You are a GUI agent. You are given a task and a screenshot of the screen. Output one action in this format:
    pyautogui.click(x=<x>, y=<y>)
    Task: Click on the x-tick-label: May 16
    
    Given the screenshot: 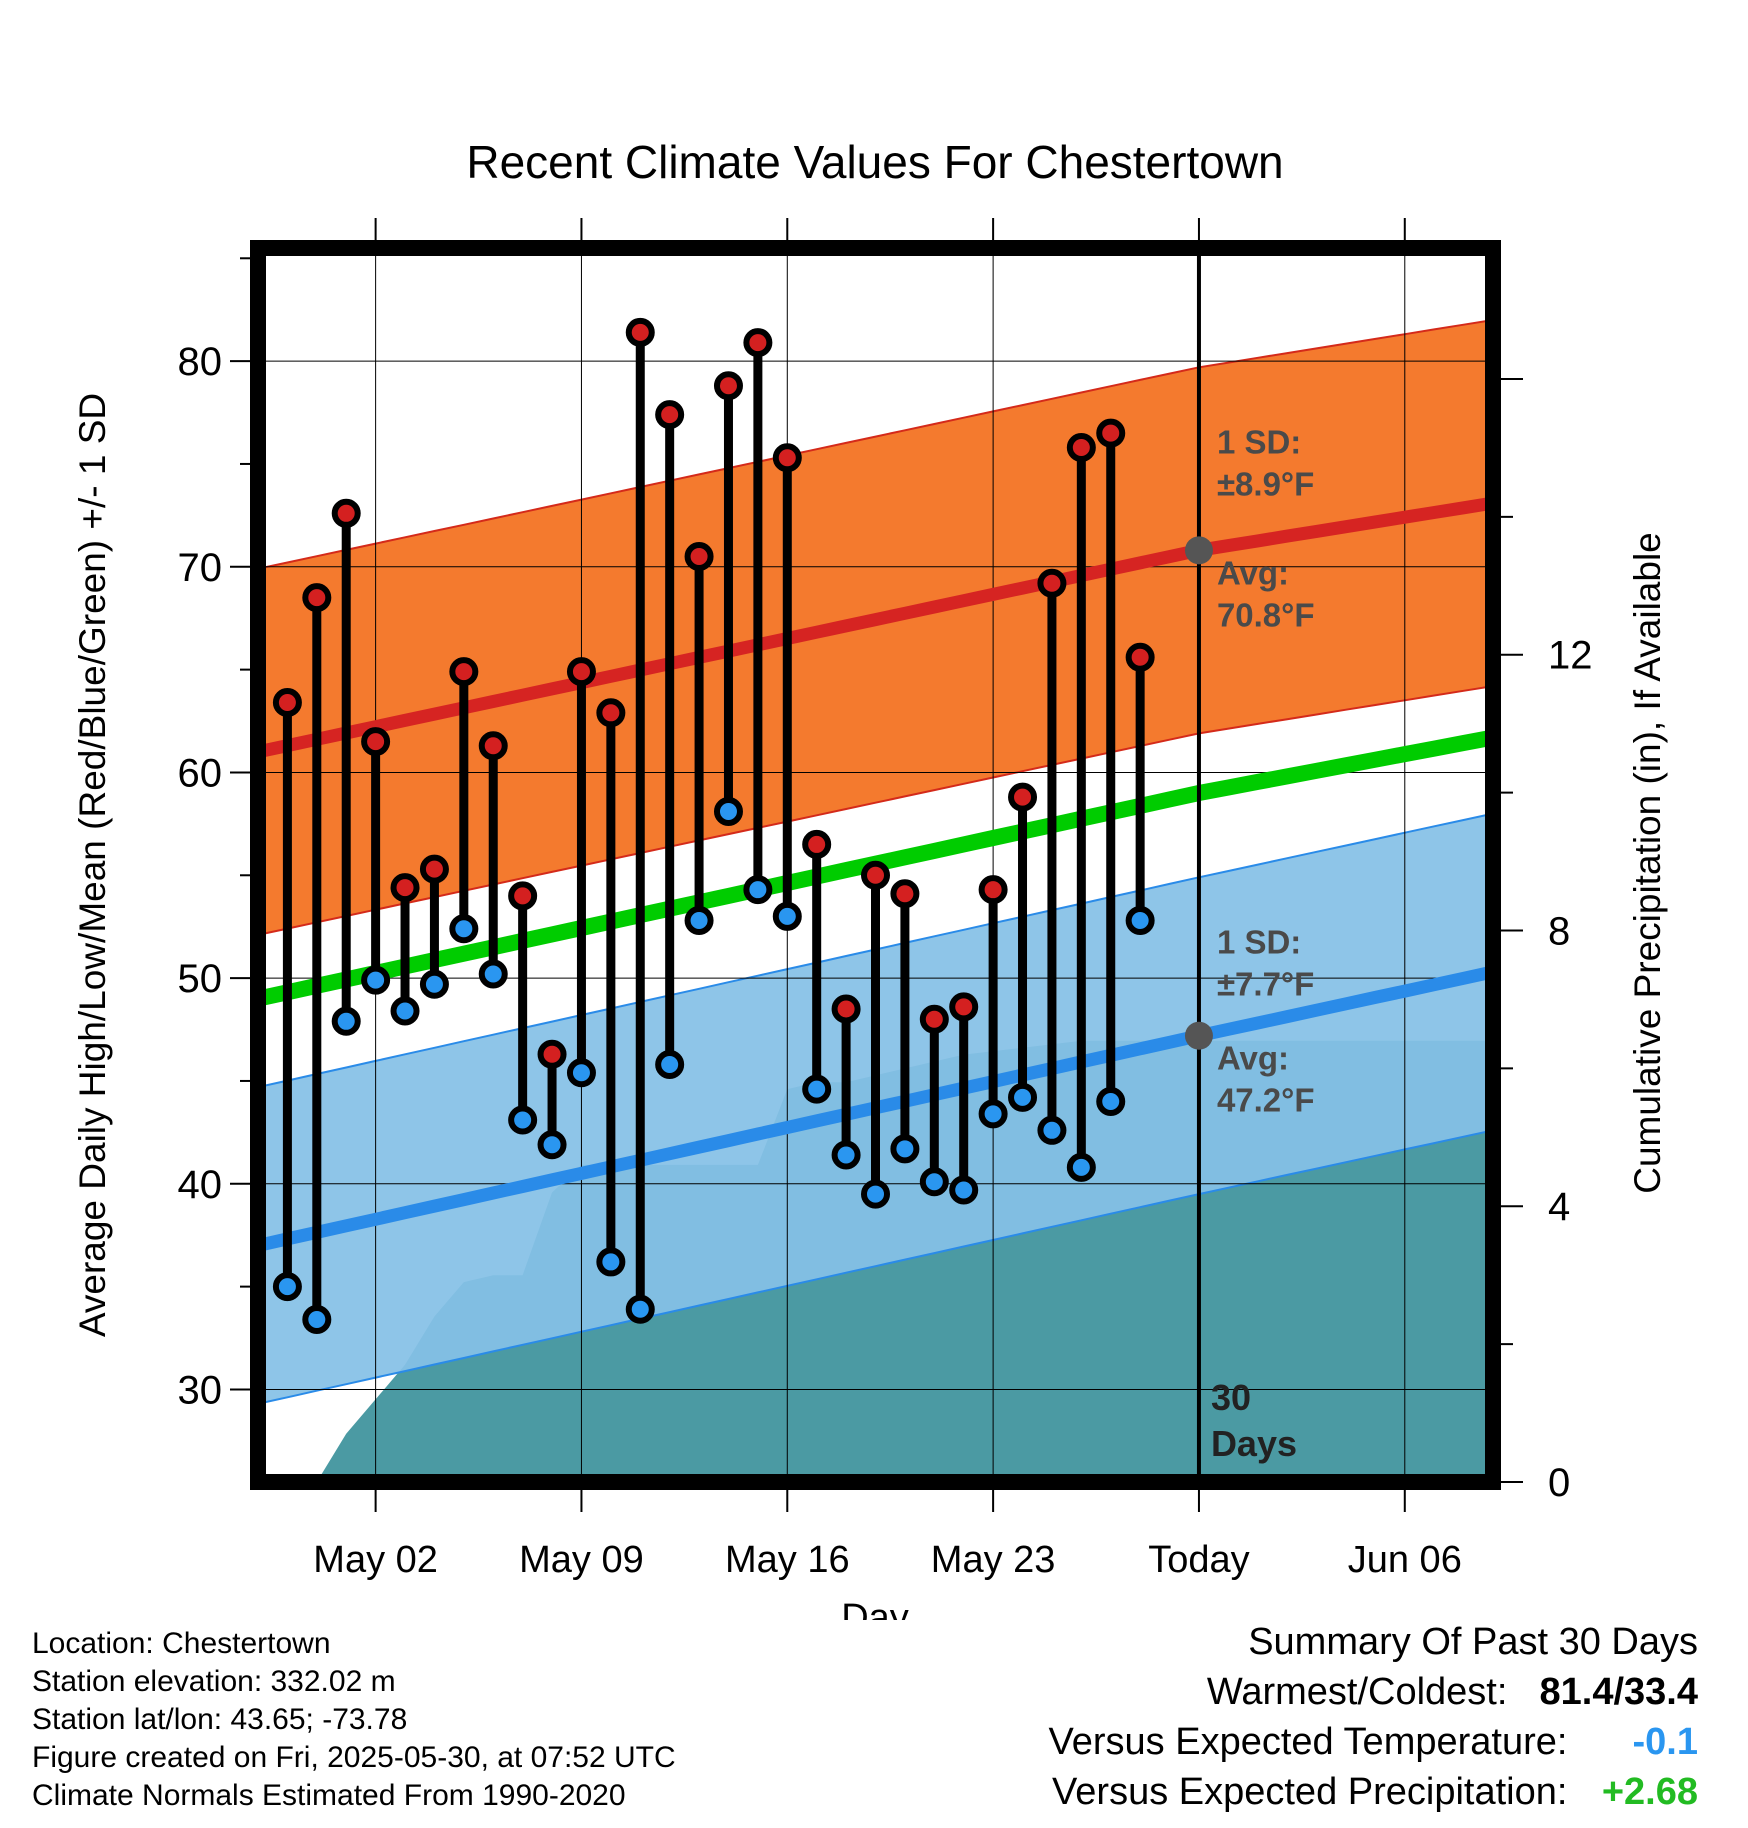 What is the action you would take?
    pyautogui.click(x=787, y=1560)
    